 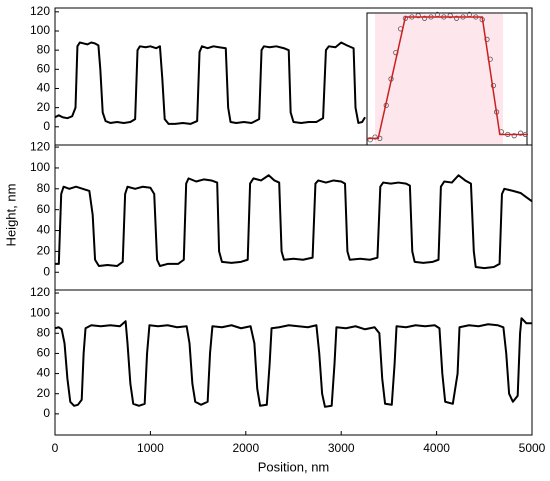 I want to click on inset-band, so click(x=439, y=79).